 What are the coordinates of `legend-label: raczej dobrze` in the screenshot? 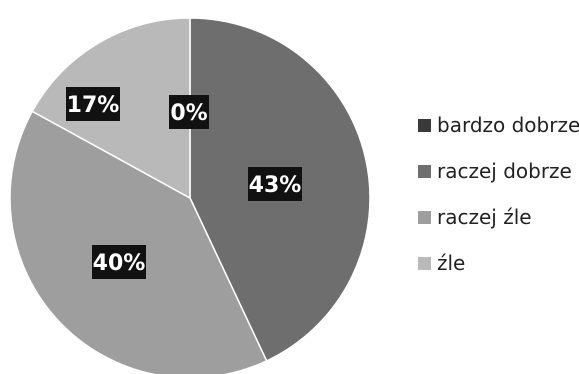 It's located at (504, 171).